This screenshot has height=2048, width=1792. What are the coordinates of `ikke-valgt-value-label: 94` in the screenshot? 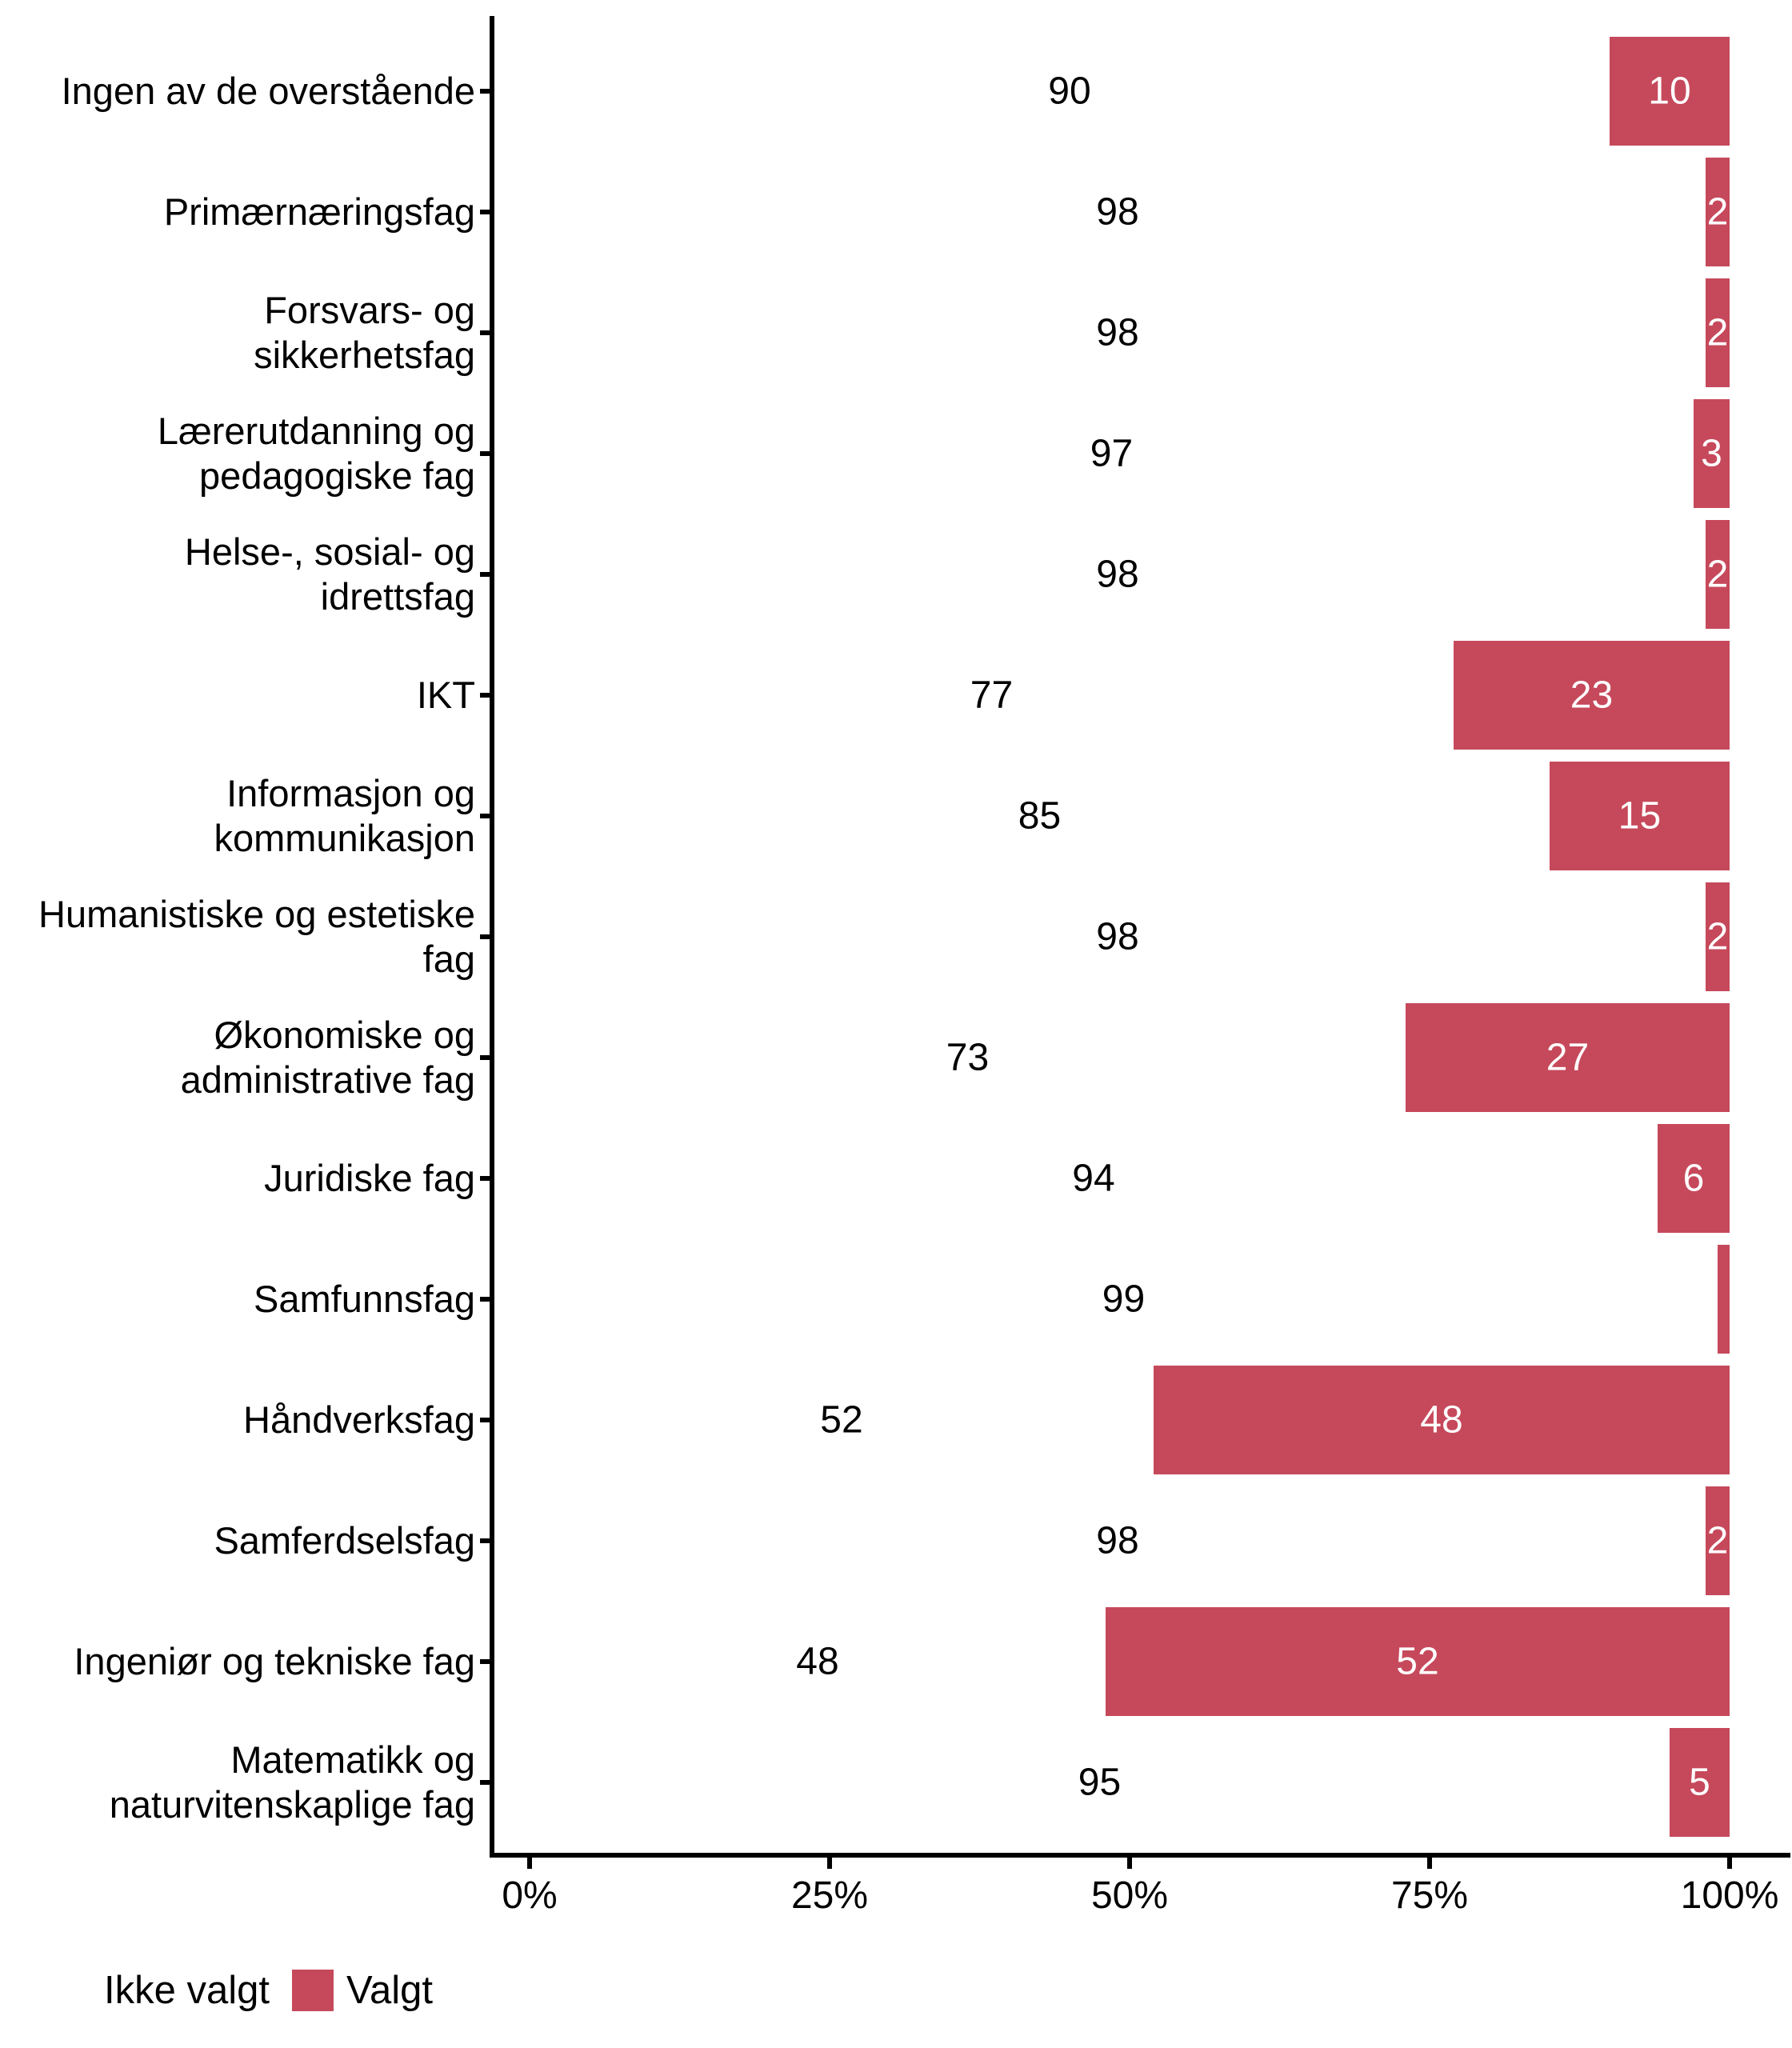 It's located at (1093, 1178).